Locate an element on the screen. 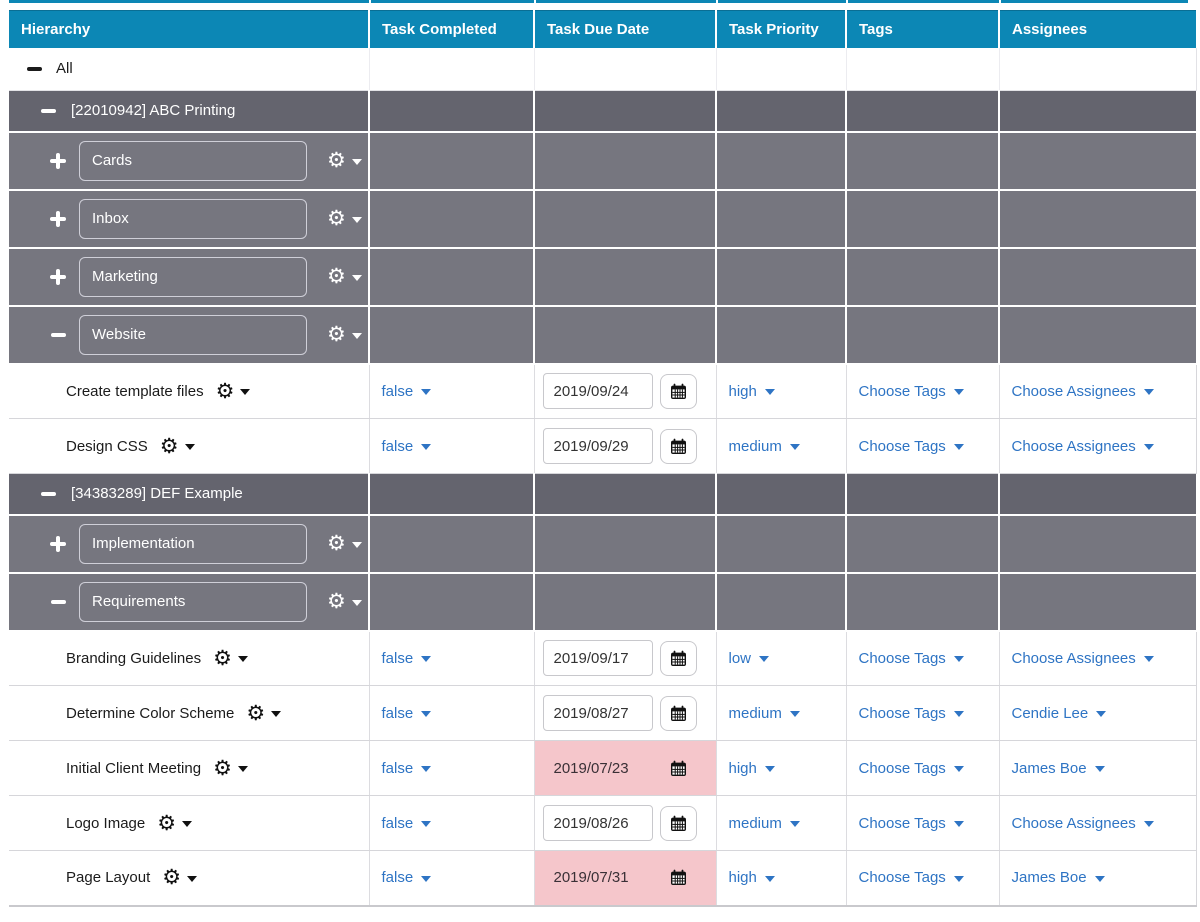 The image size is (1200, 922). collapse-all-toggle is located at coordinates (34, 69).